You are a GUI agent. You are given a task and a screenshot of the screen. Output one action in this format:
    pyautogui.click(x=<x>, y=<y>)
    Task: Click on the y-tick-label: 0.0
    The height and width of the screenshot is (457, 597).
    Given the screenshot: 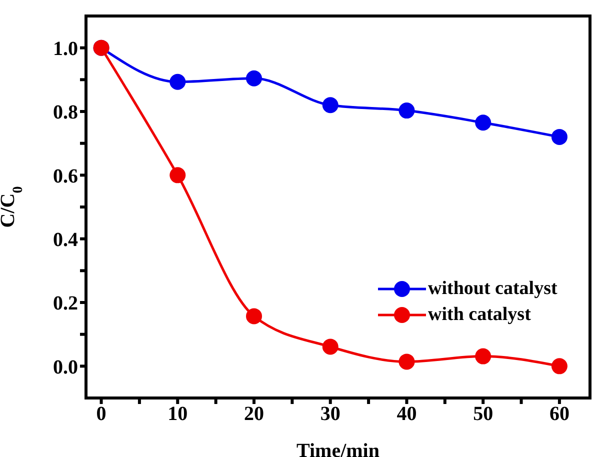 What is the action you would take?
    pyautogui.click(x=65, y=367)
    